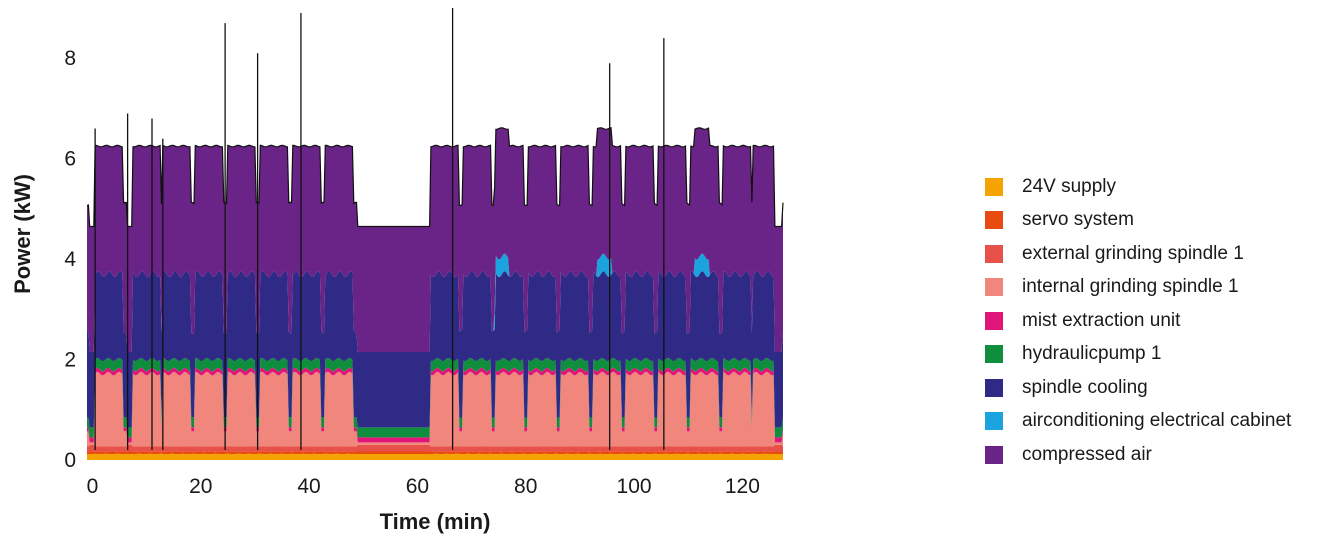  What do you see at coordinates (200, 486) in the screenshot?
I see `x-tick-label: 20` at bounding box center [200, 486].